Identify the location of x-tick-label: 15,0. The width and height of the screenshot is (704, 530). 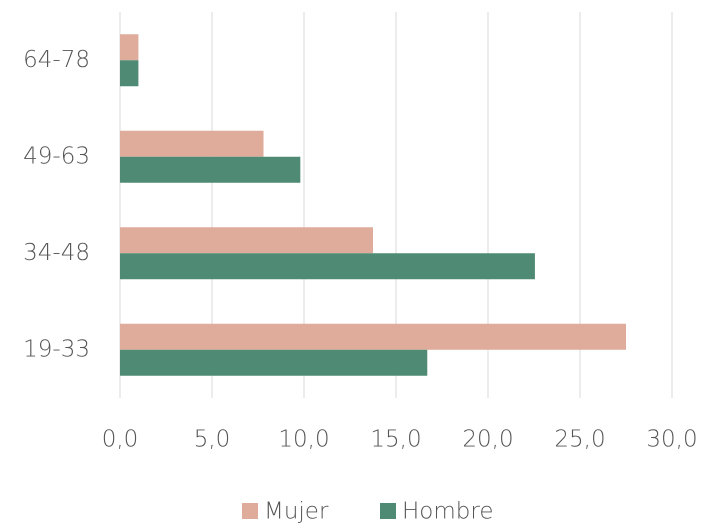
(395, 440).